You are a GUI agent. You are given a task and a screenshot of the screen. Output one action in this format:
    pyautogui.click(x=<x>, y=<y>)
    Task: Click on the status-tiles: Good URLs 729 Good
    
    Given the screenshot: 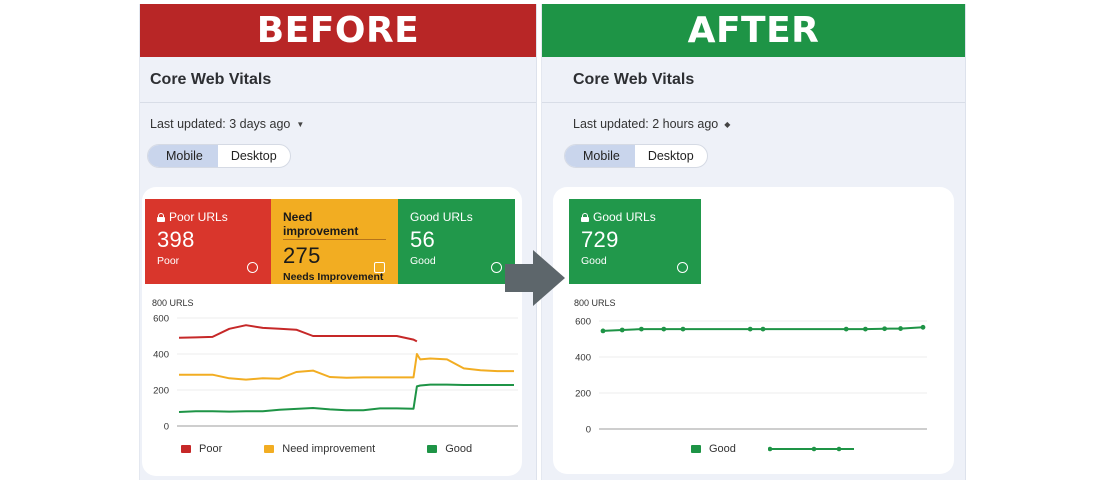 What is the action you would take?
    pyautogui.click(x=635, y=241)
    